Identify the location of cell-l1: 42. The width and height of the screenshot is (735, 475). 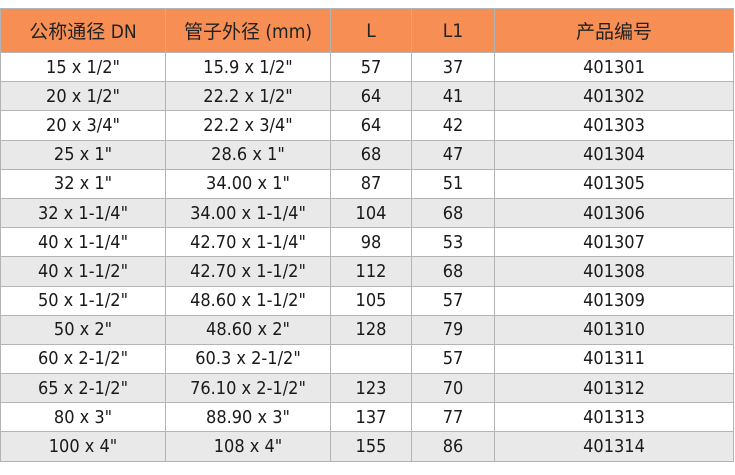
(453, 125).